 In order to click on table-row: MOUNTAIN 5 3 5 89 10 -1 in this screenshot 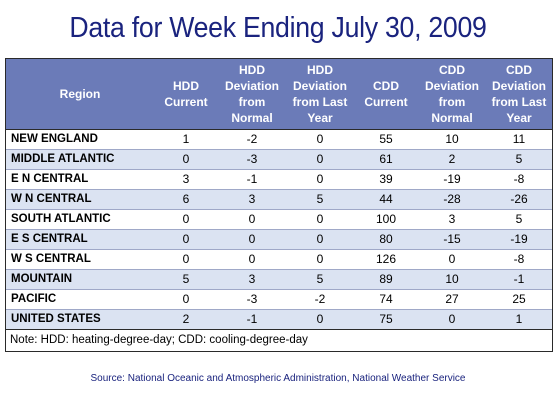, I will do `click(279, 279)`.